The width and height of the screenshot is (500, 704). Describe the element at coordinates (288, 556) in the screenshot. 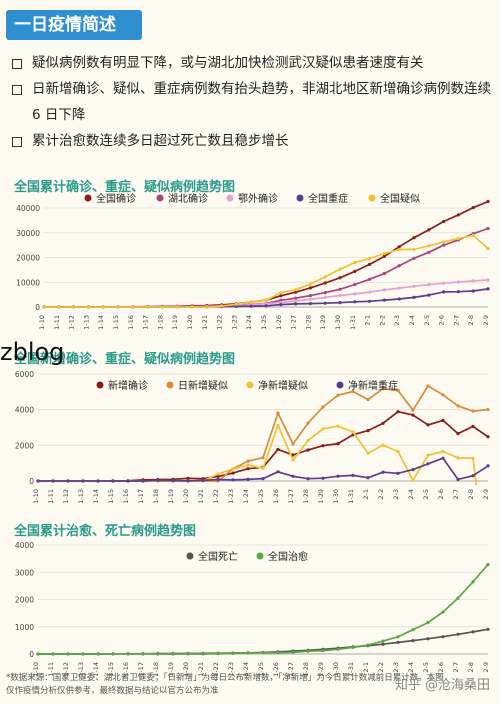

I see `legend-label: 全国治愈` at that location.